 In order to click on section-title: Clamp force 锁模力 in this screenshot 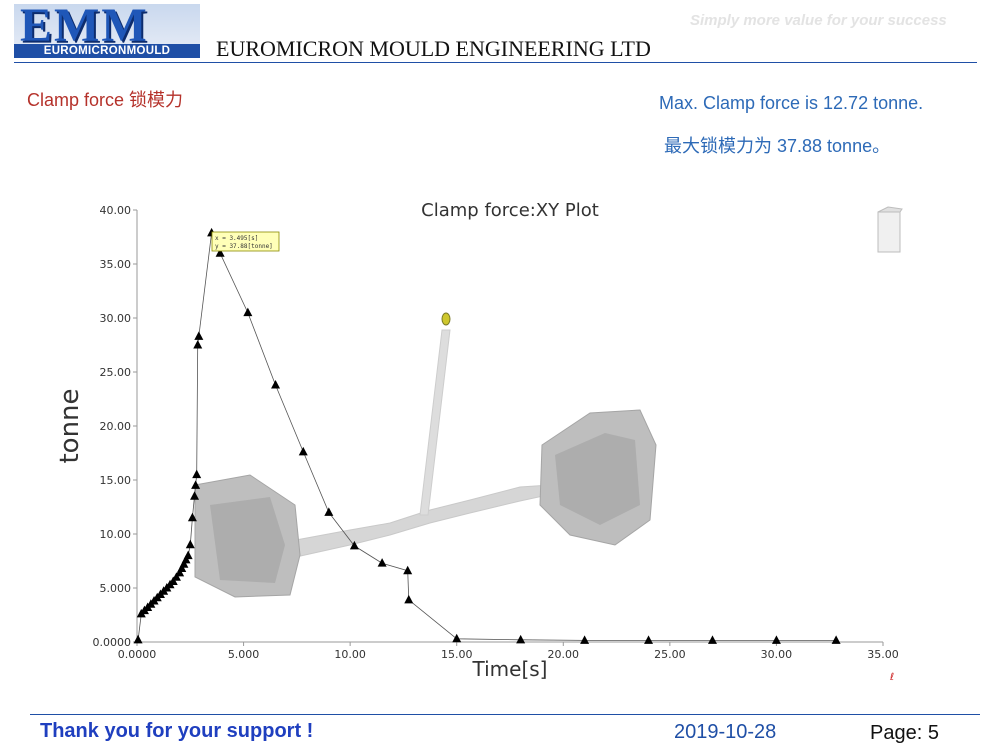, I will do `click(105, 100)`.